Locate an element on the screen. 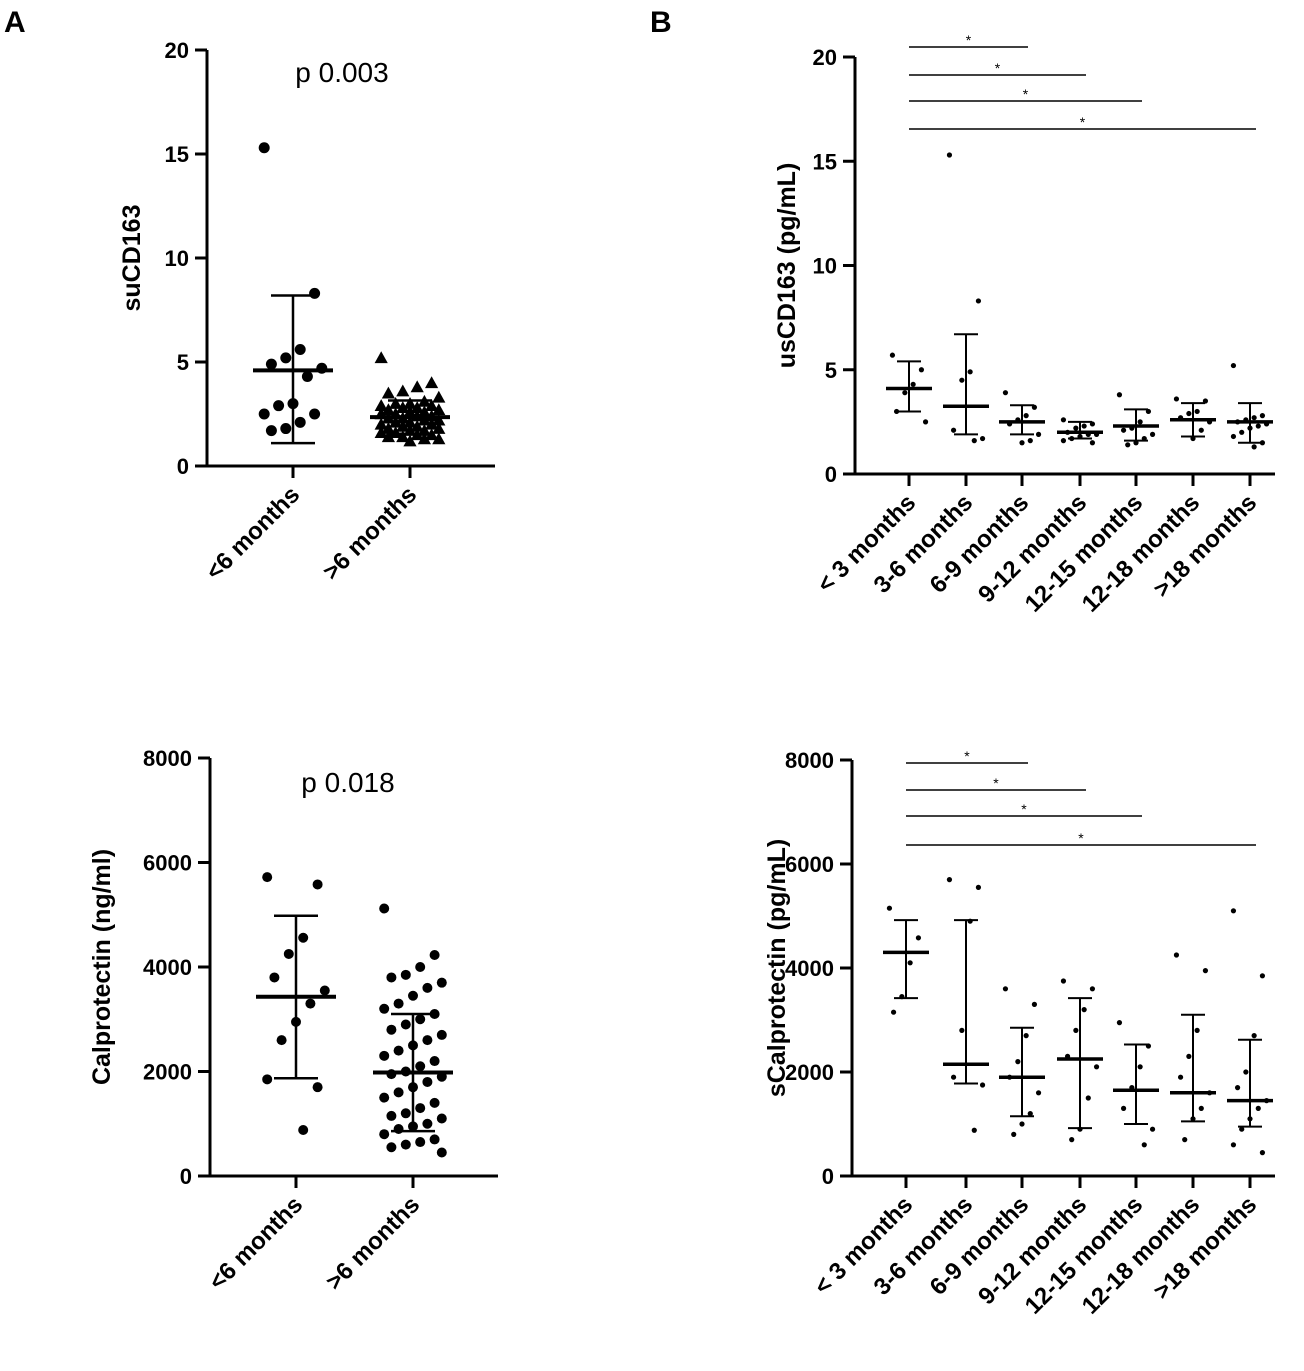  group-9-12-months is located at coordinates (1080, 431).